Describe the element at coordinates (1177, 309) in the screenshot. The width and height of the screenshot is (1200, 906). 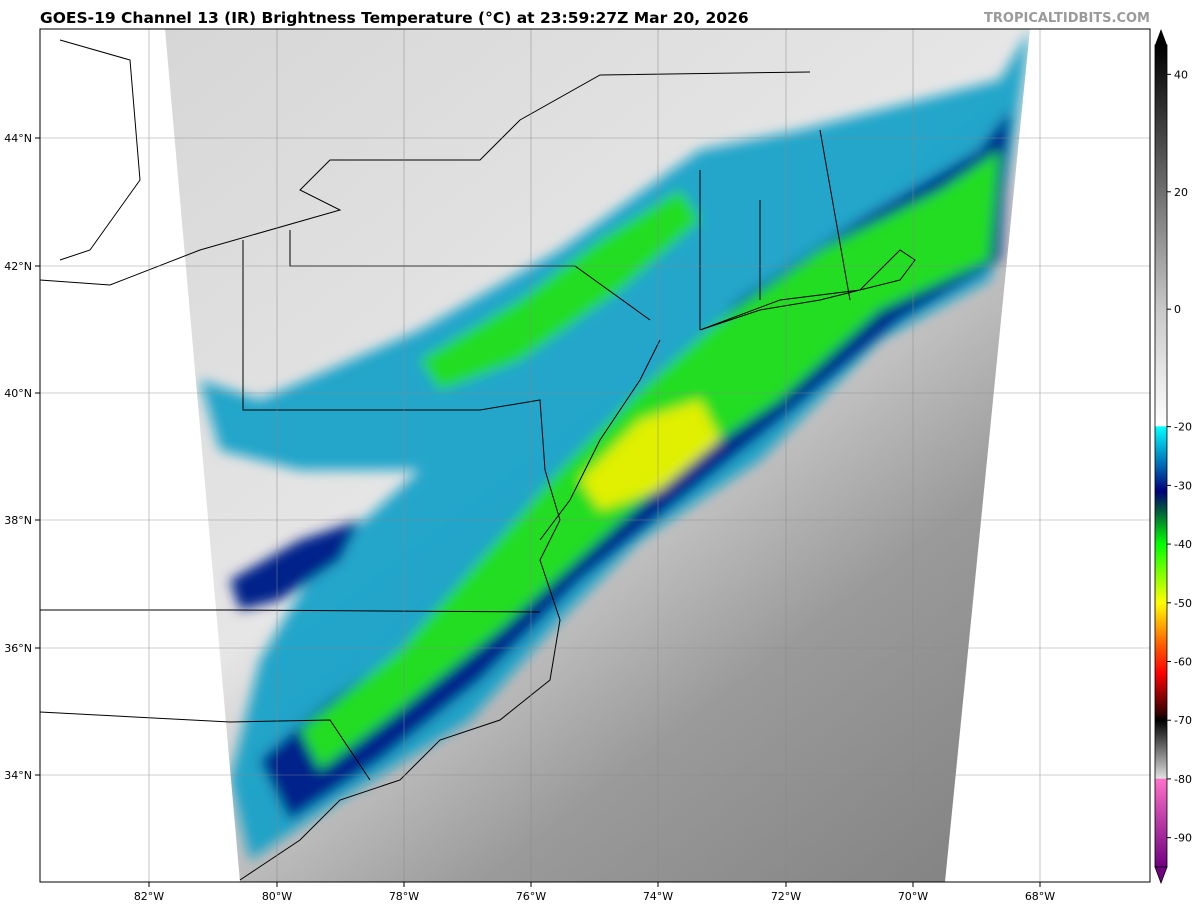
I see `colorbar-label: 0` at that location.